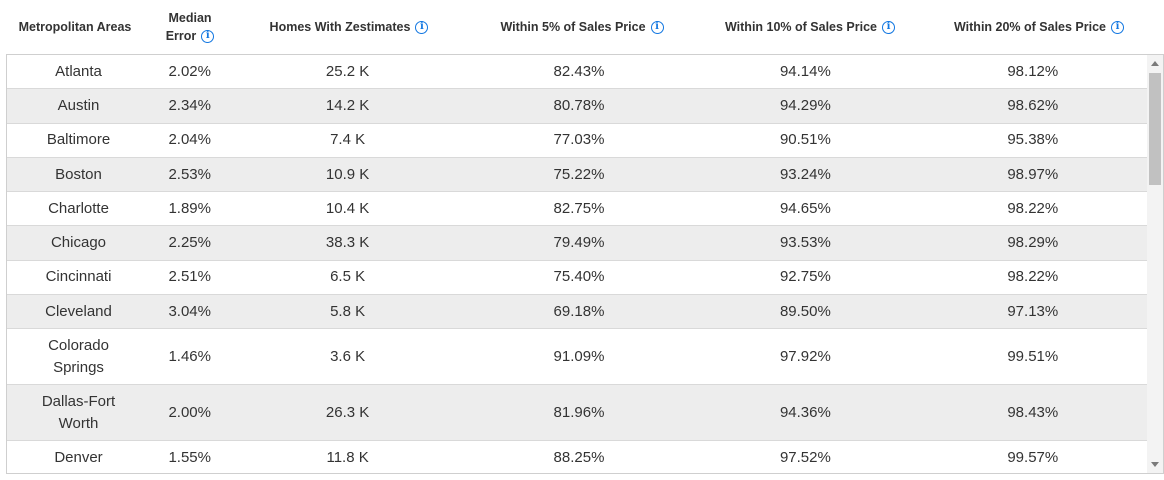  What do you see at coordinates (1033, 412) in the screenshot?
I see `cell-within-20: 98.43%` at bounding box center [1033, 412].